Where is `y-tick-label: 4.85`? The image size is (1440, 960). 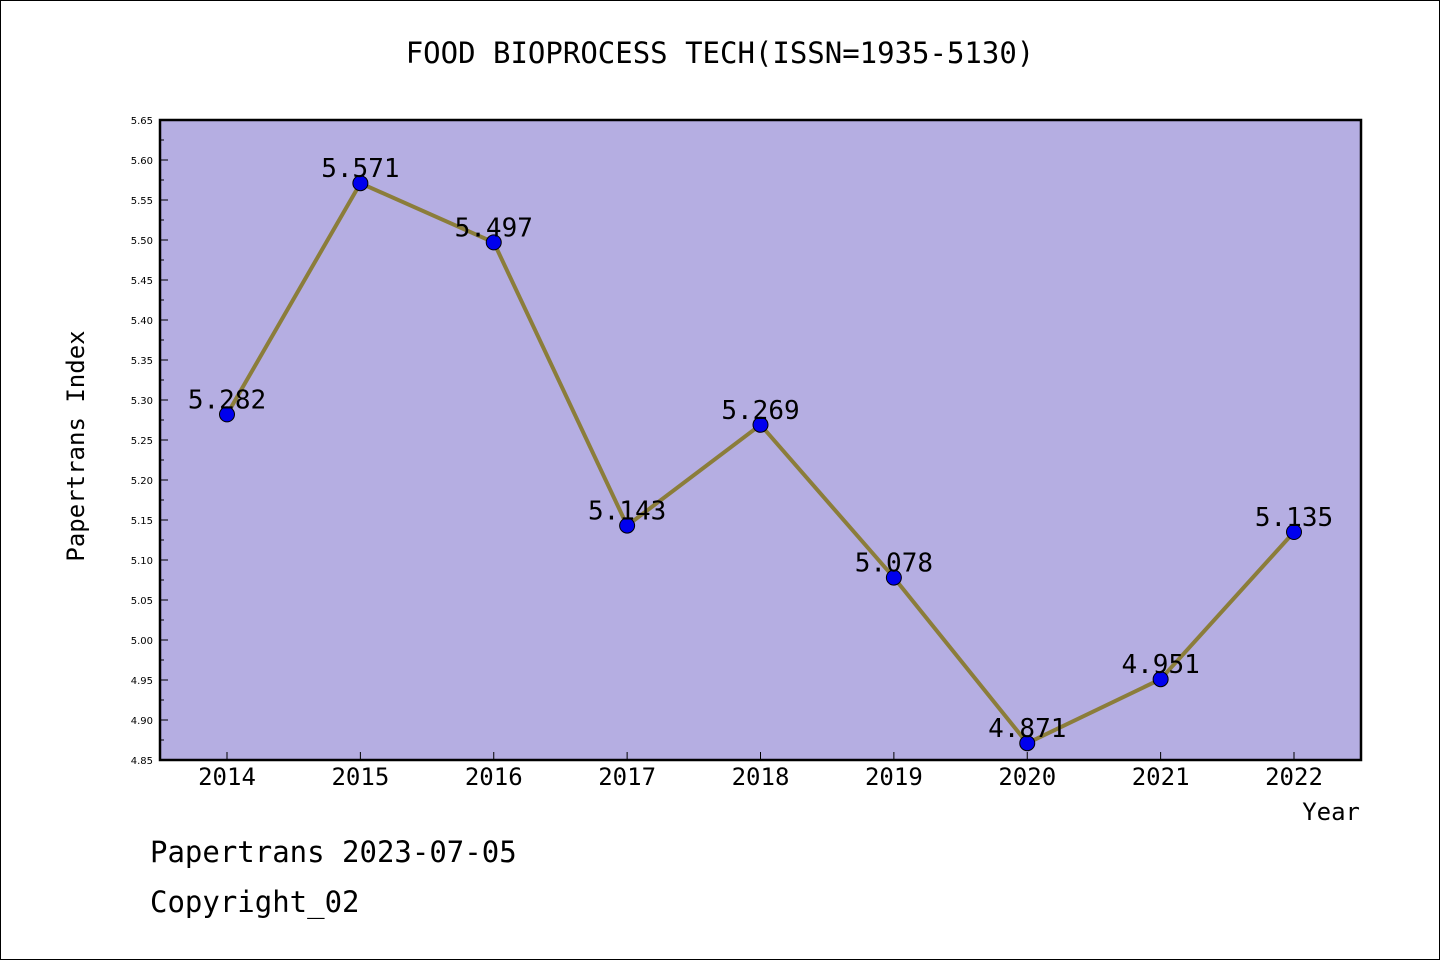
y-tick-label: 4.85 is located at coordinates (142, 761).